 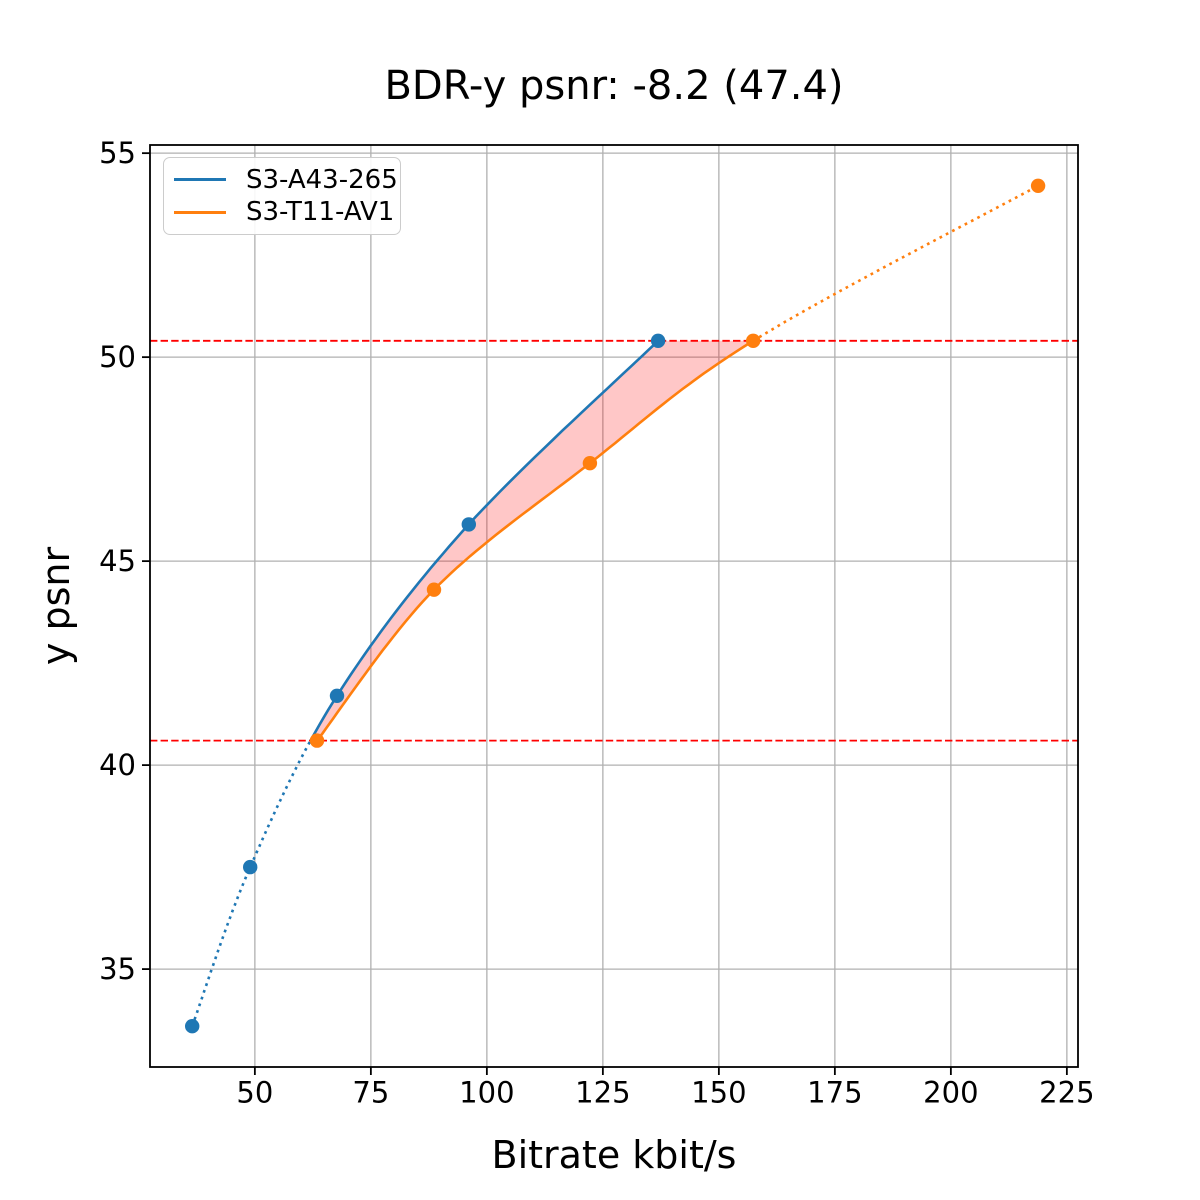 I want to click on legend-label-0: S3-A43-265, so click(x=322, y=179).